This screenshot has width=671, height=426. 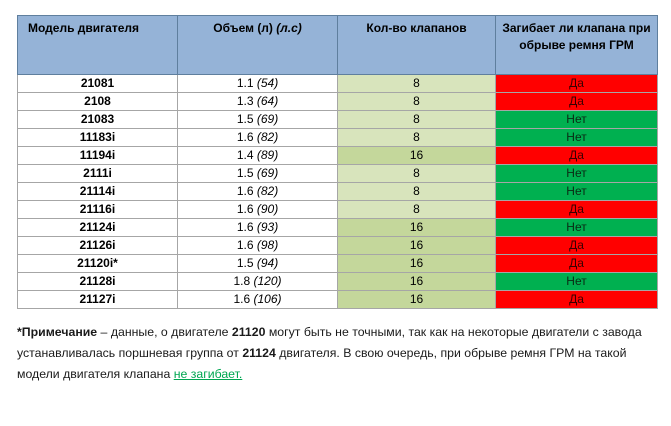 I want to click on note-text-1: – данные, о двигателе, so click(x=164, y=332).